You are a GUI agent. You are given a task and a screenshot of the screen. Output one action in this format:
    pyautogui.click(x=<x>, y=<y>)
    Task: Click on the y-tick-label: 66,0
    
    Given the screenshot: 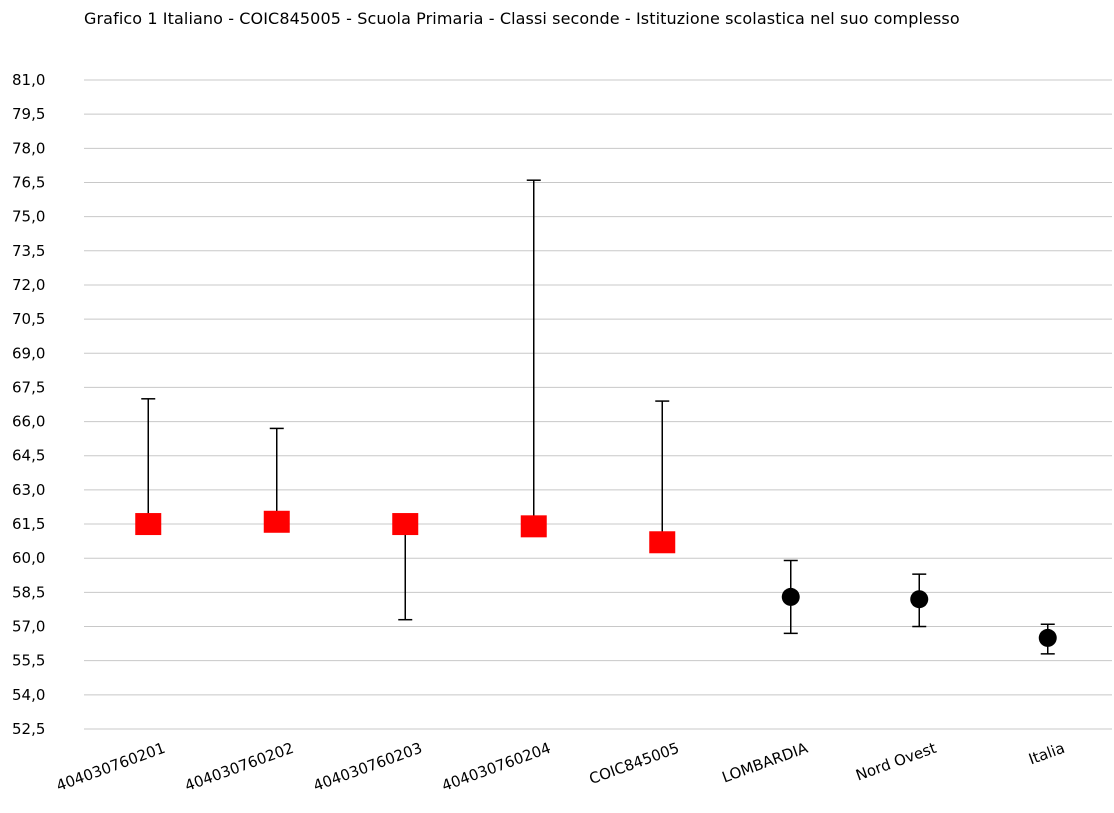 What is the action you would take?
    pyautogui.click(x=28, y=422)
    